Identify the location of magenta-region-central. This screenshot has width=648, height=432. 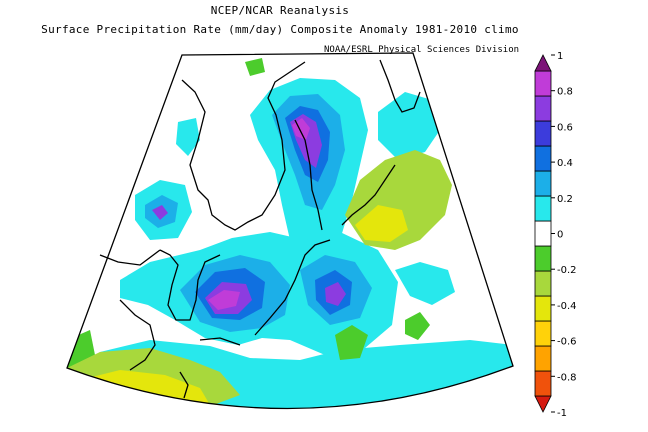
(224, 300).